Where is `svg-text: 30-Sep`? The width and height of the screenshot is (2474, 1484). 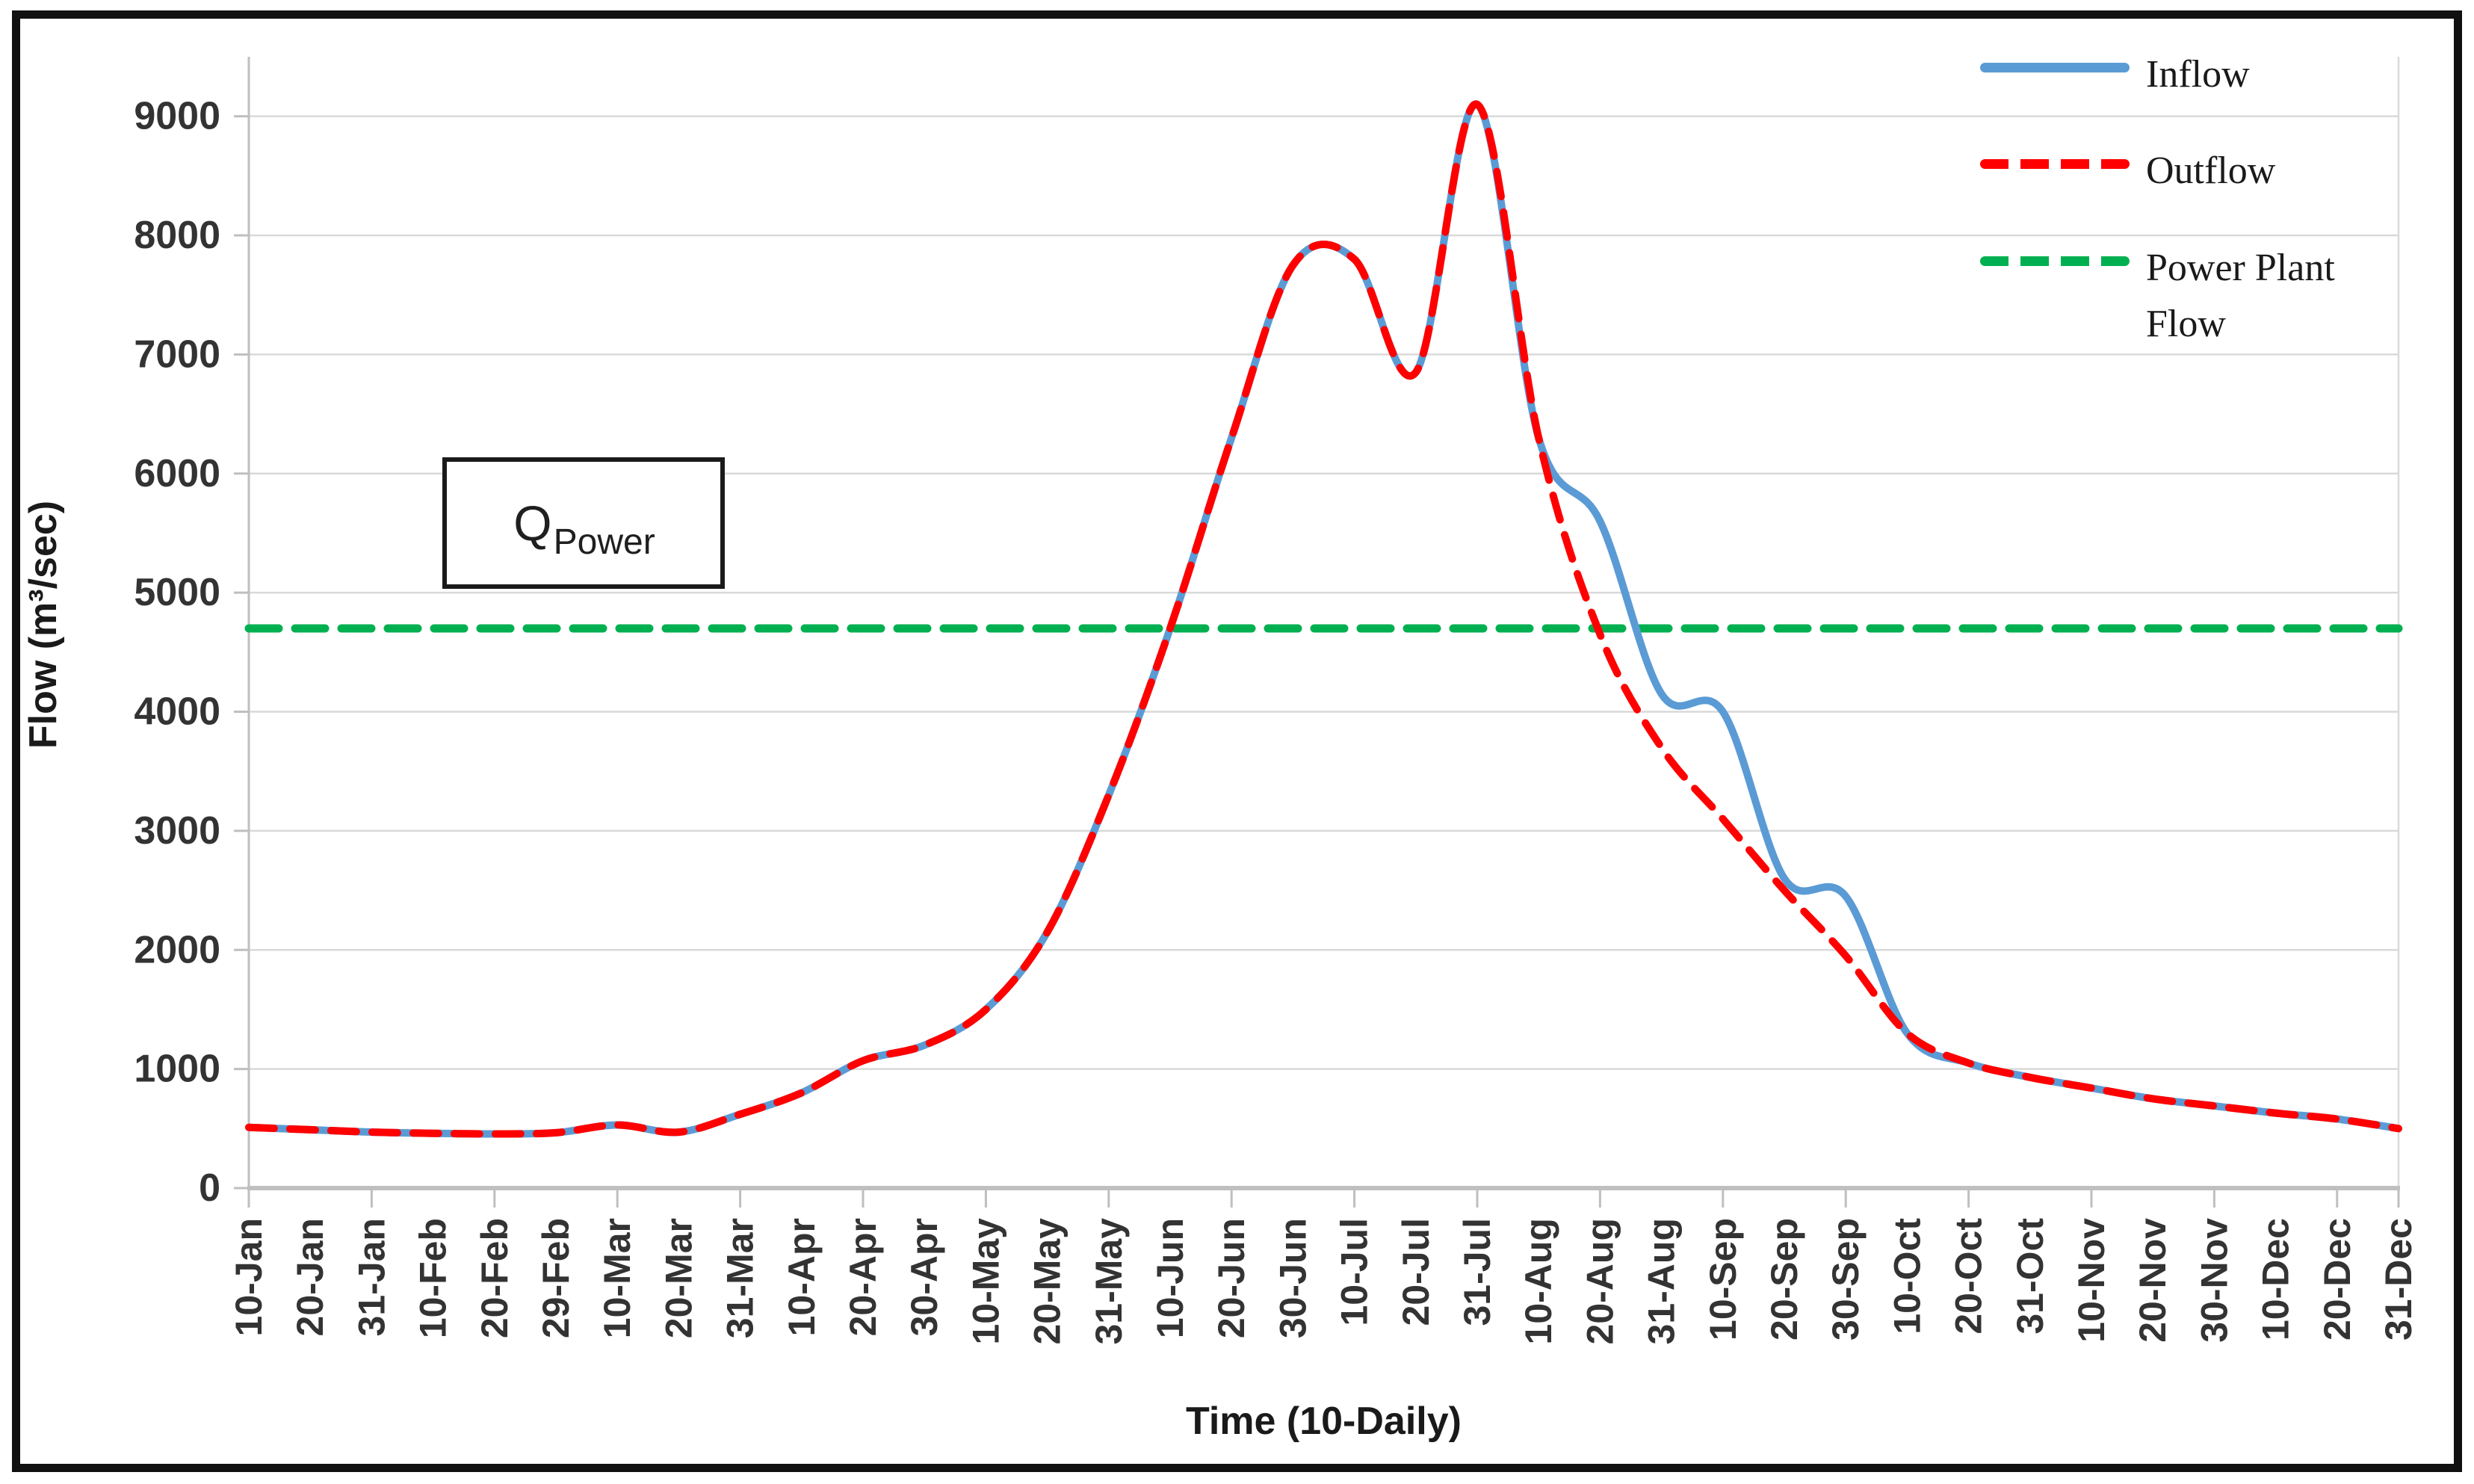 svg-text: 30-Sep is located at coordinates (1846, 1279).